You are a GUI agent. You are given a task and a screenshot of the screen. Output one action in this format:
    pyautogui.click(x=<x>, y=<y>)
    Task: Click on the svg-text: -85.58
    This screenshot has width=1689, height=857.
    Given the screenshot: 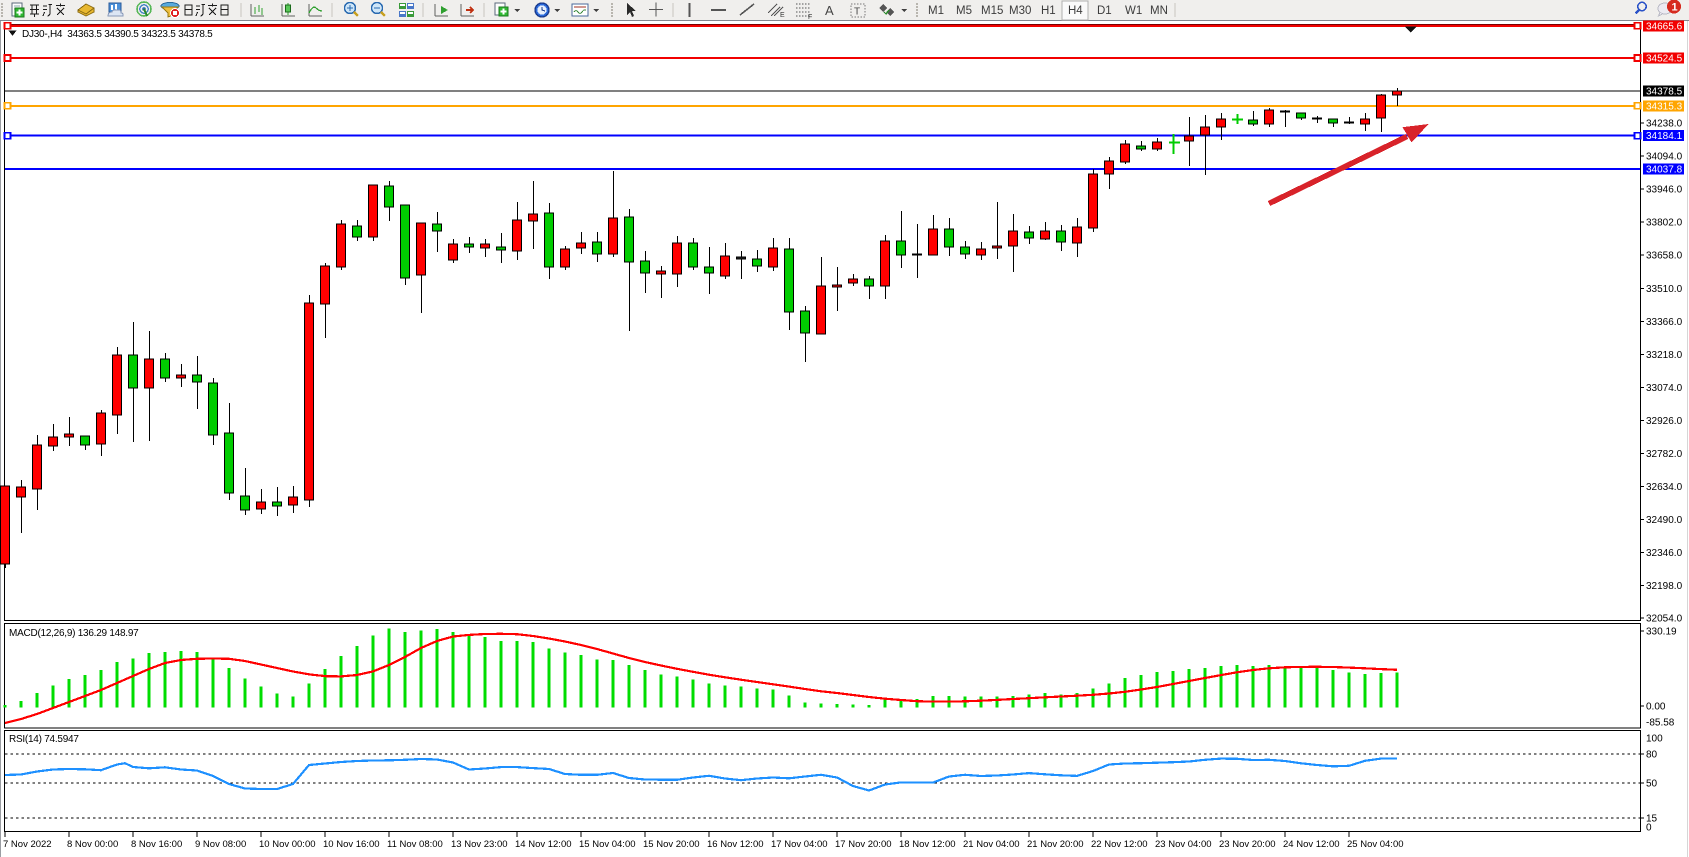 What is the action you would take?
    pyautogui.click(x=1660, y=723)
    